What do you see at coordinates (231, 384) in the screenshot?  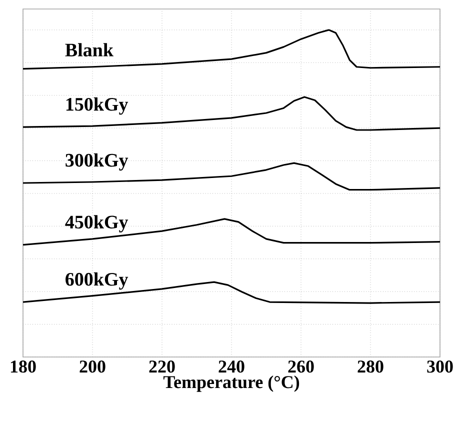 I see `x-axis-title: Temperature (°C)` at bounding box center [231, 384].